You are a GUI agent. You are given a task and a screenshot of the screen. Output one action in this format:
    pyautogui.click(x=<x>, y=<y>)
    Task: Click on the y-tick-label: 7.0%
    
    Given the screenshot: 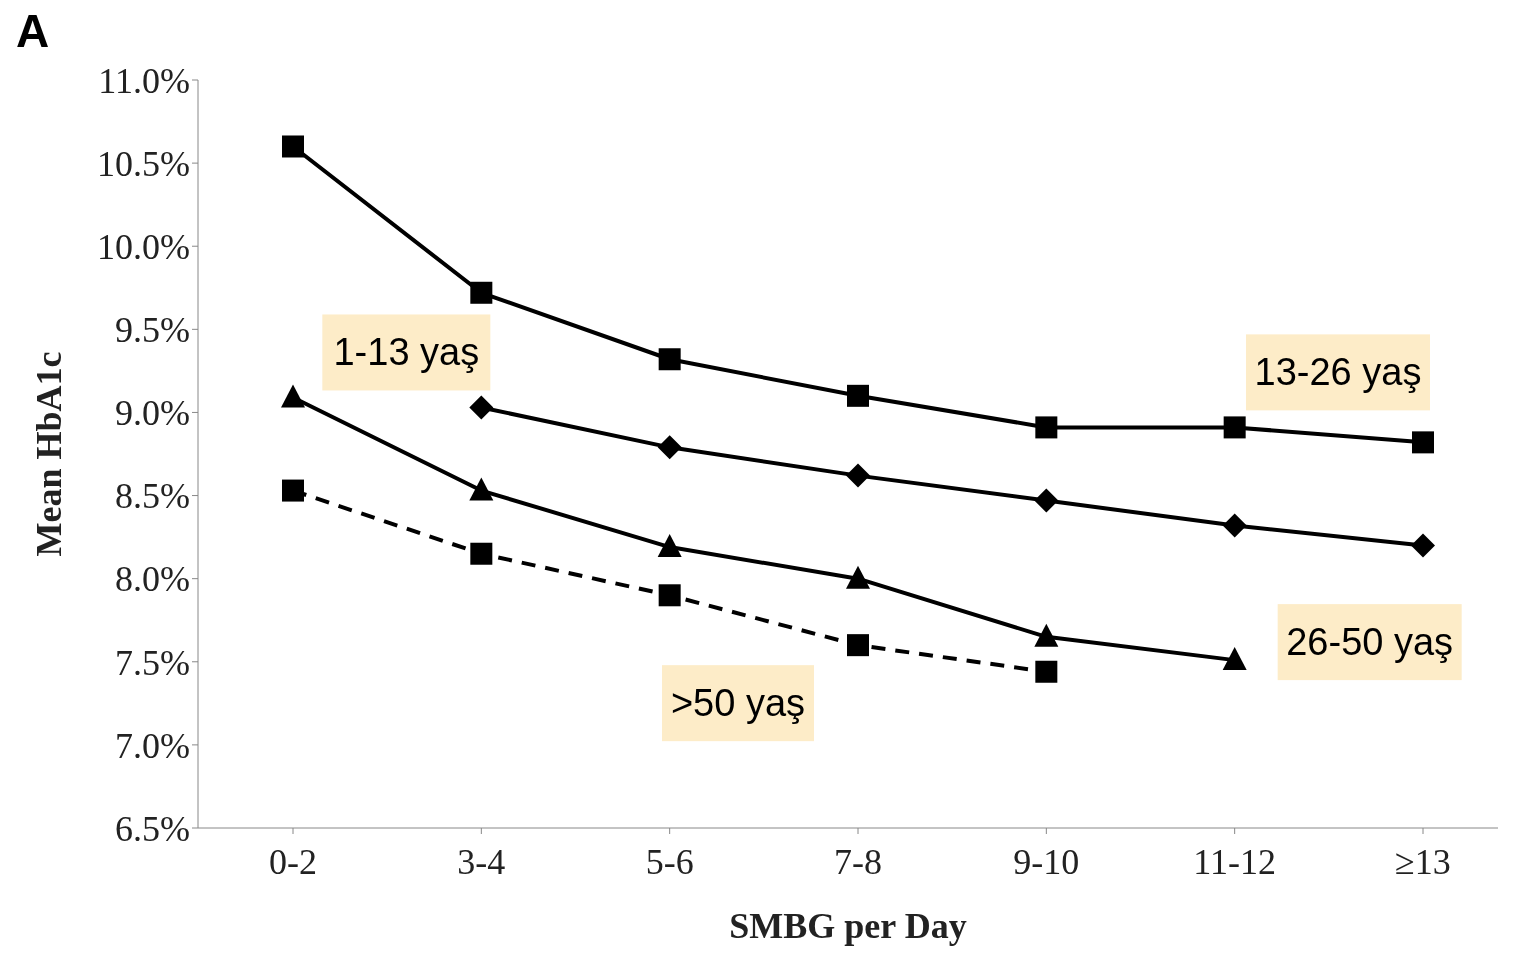 What is the action you would take?
    pyautogui.click(x=152, y=745)
    